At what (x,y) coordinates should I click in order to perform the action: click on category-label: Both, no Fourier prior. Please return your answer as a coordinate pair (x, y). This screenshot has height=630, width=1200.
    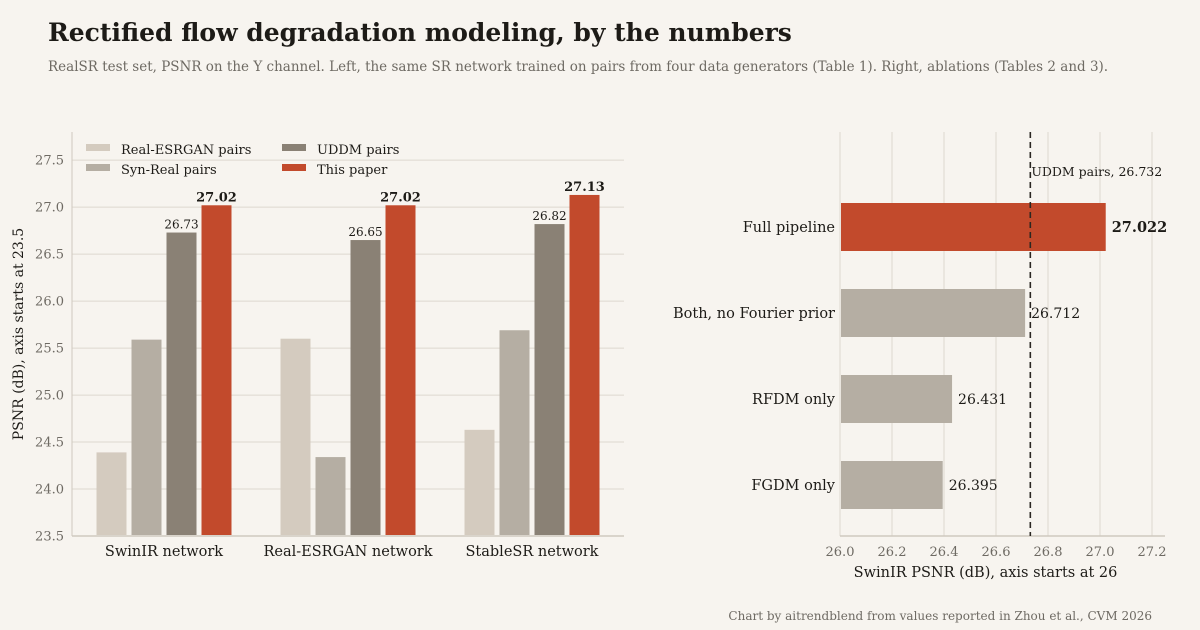
    Looking at the image, I should click on (754, 314).